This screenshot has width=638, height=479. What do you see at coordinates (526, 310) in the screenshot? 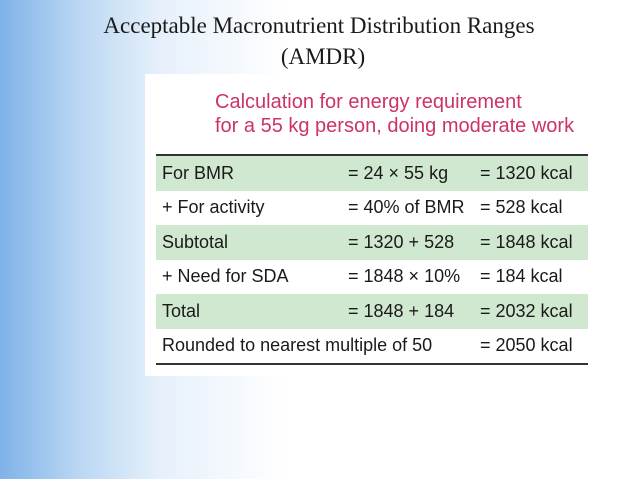
I see `row-result: = 2032 kcal` at bounding box center [526, 310].